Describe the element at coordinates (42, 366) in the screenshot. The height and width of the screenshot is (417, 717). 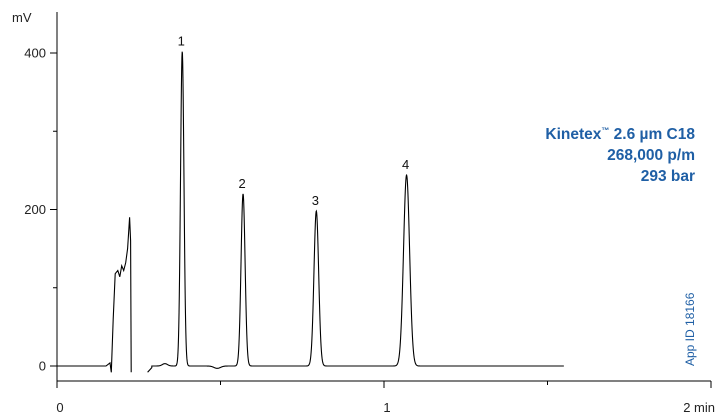
I see `y-tick-label: 0` at that location.